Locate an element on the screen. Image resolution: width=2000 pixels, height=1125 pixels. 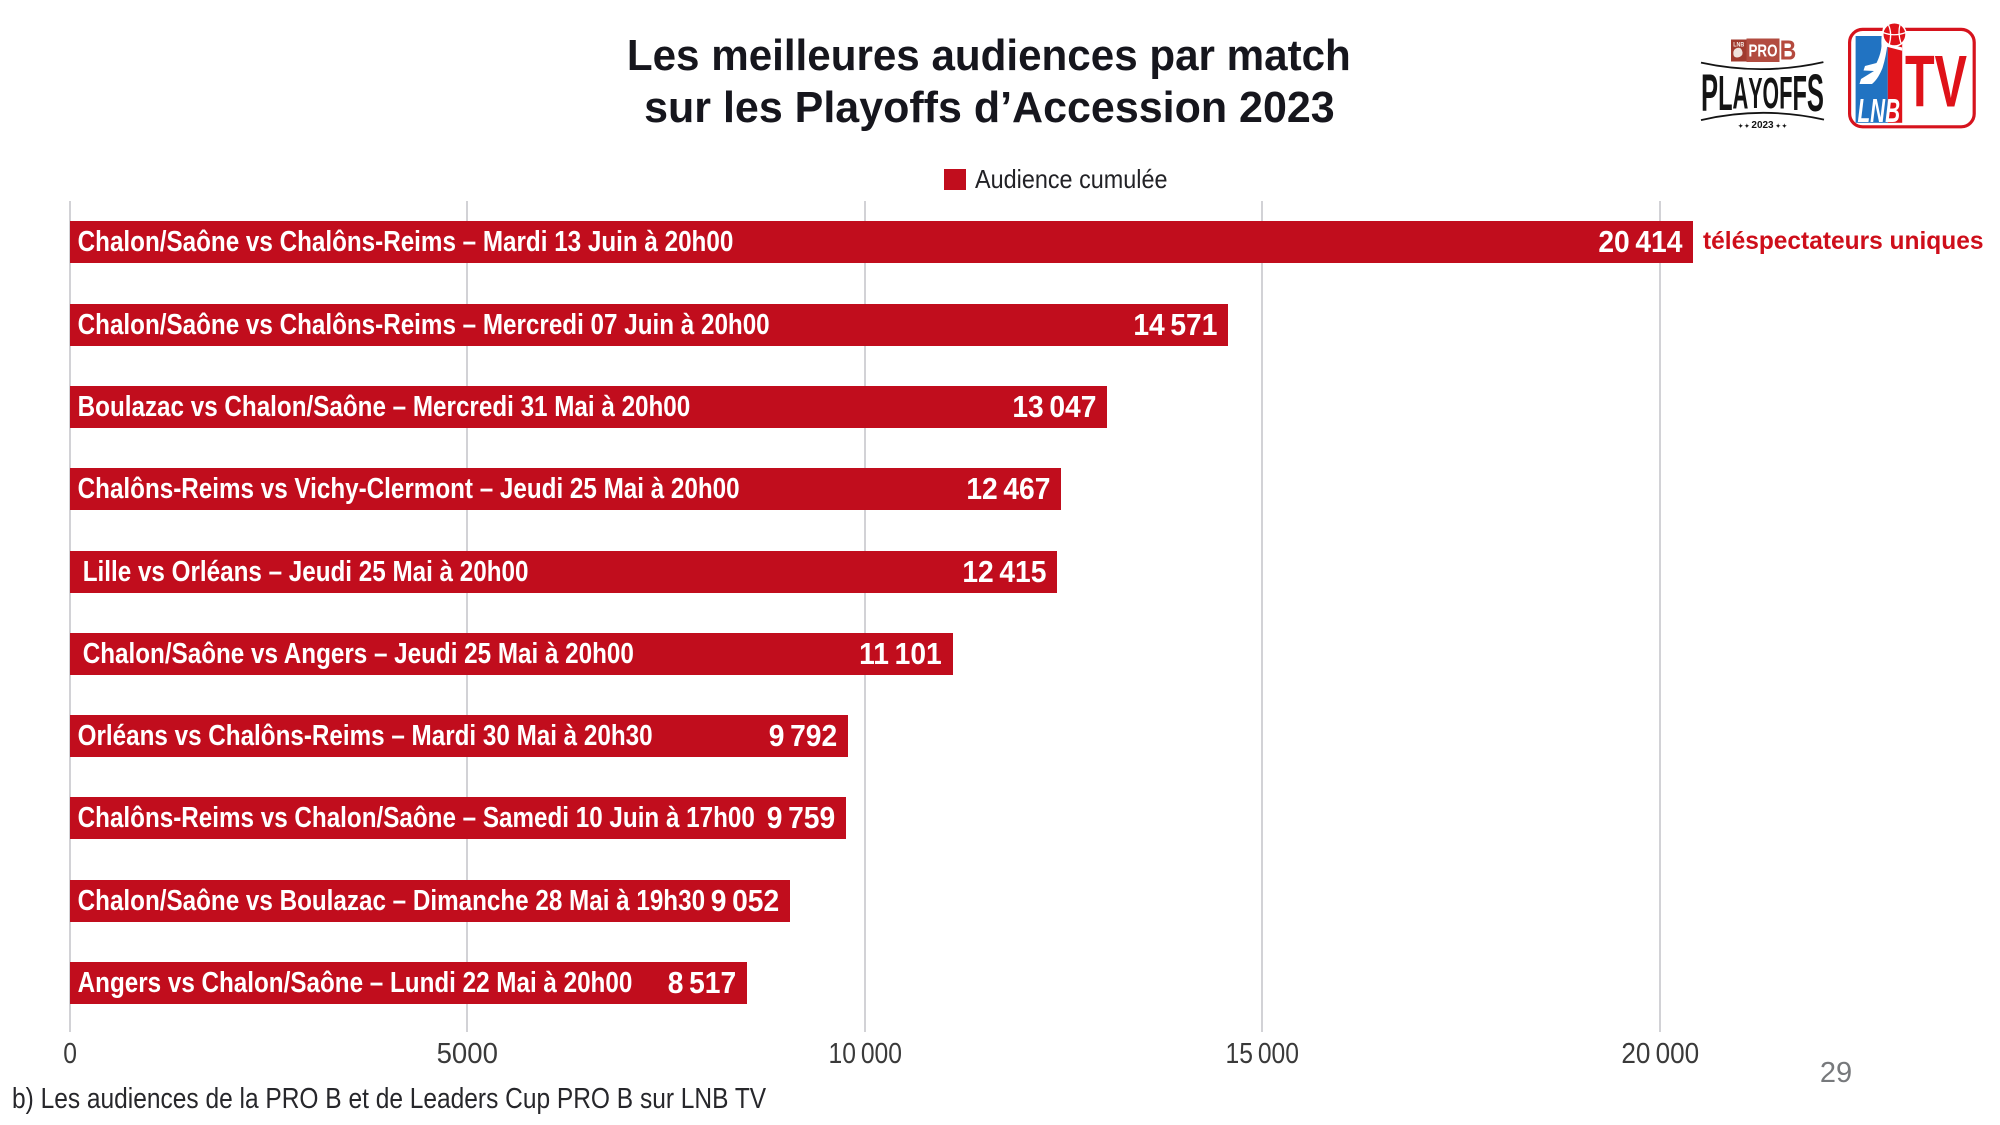
svg-text: PRO is located at coordinates (1763, 51).